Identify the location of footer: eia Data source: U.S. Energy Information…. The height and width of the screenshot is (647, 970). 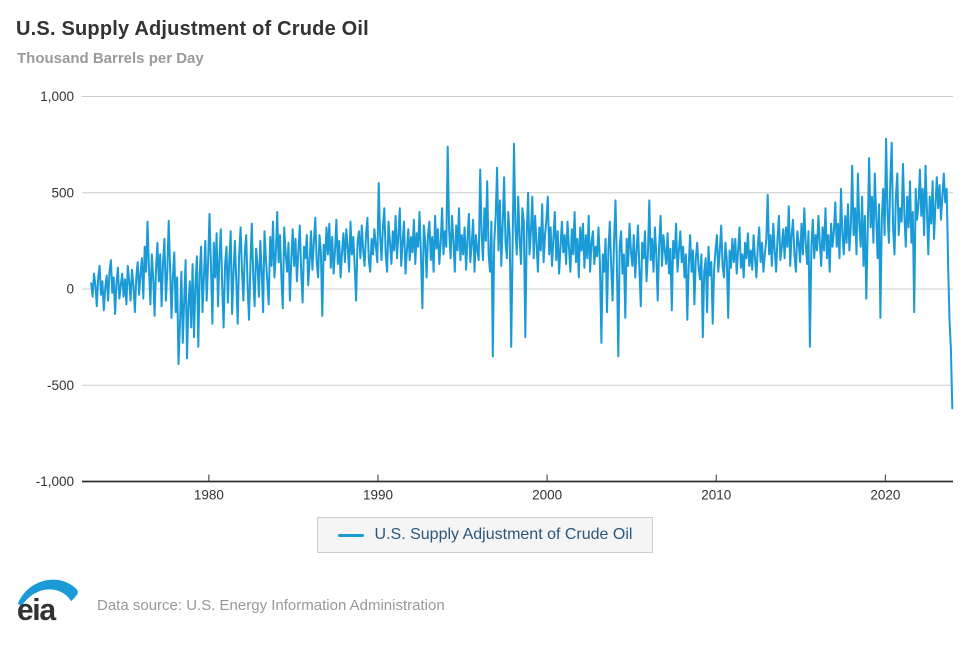
(485, 599).